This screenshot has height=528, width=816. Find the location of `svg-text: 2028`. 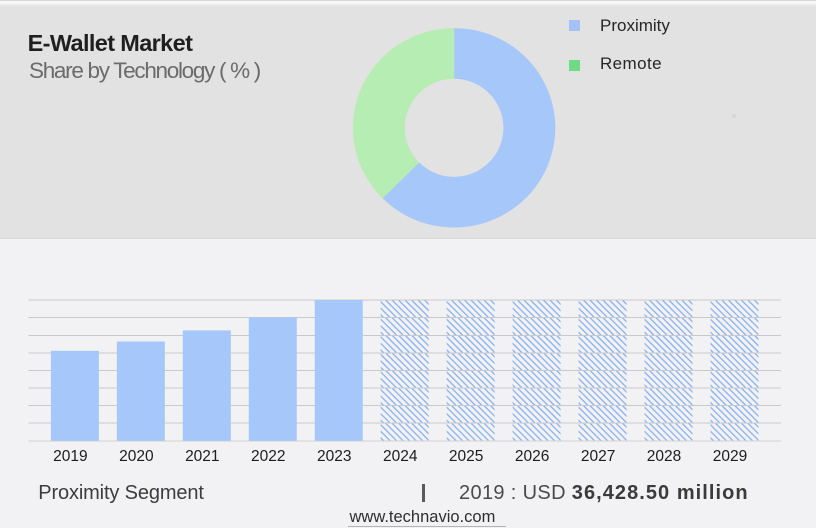

svg-text: 2028 is located at coordinates (664, 456).